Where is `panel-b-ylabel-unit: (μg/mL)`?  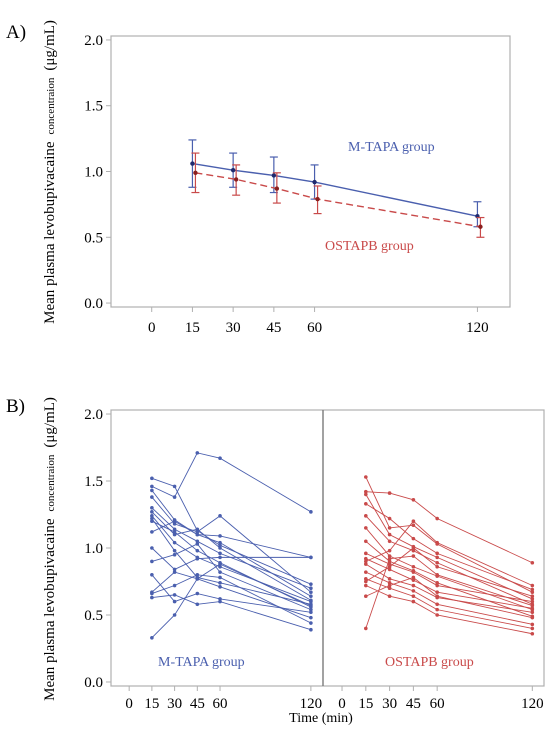 panel-b-ylabel-unit: (μg/mL) is located at coordinates (50, 422).